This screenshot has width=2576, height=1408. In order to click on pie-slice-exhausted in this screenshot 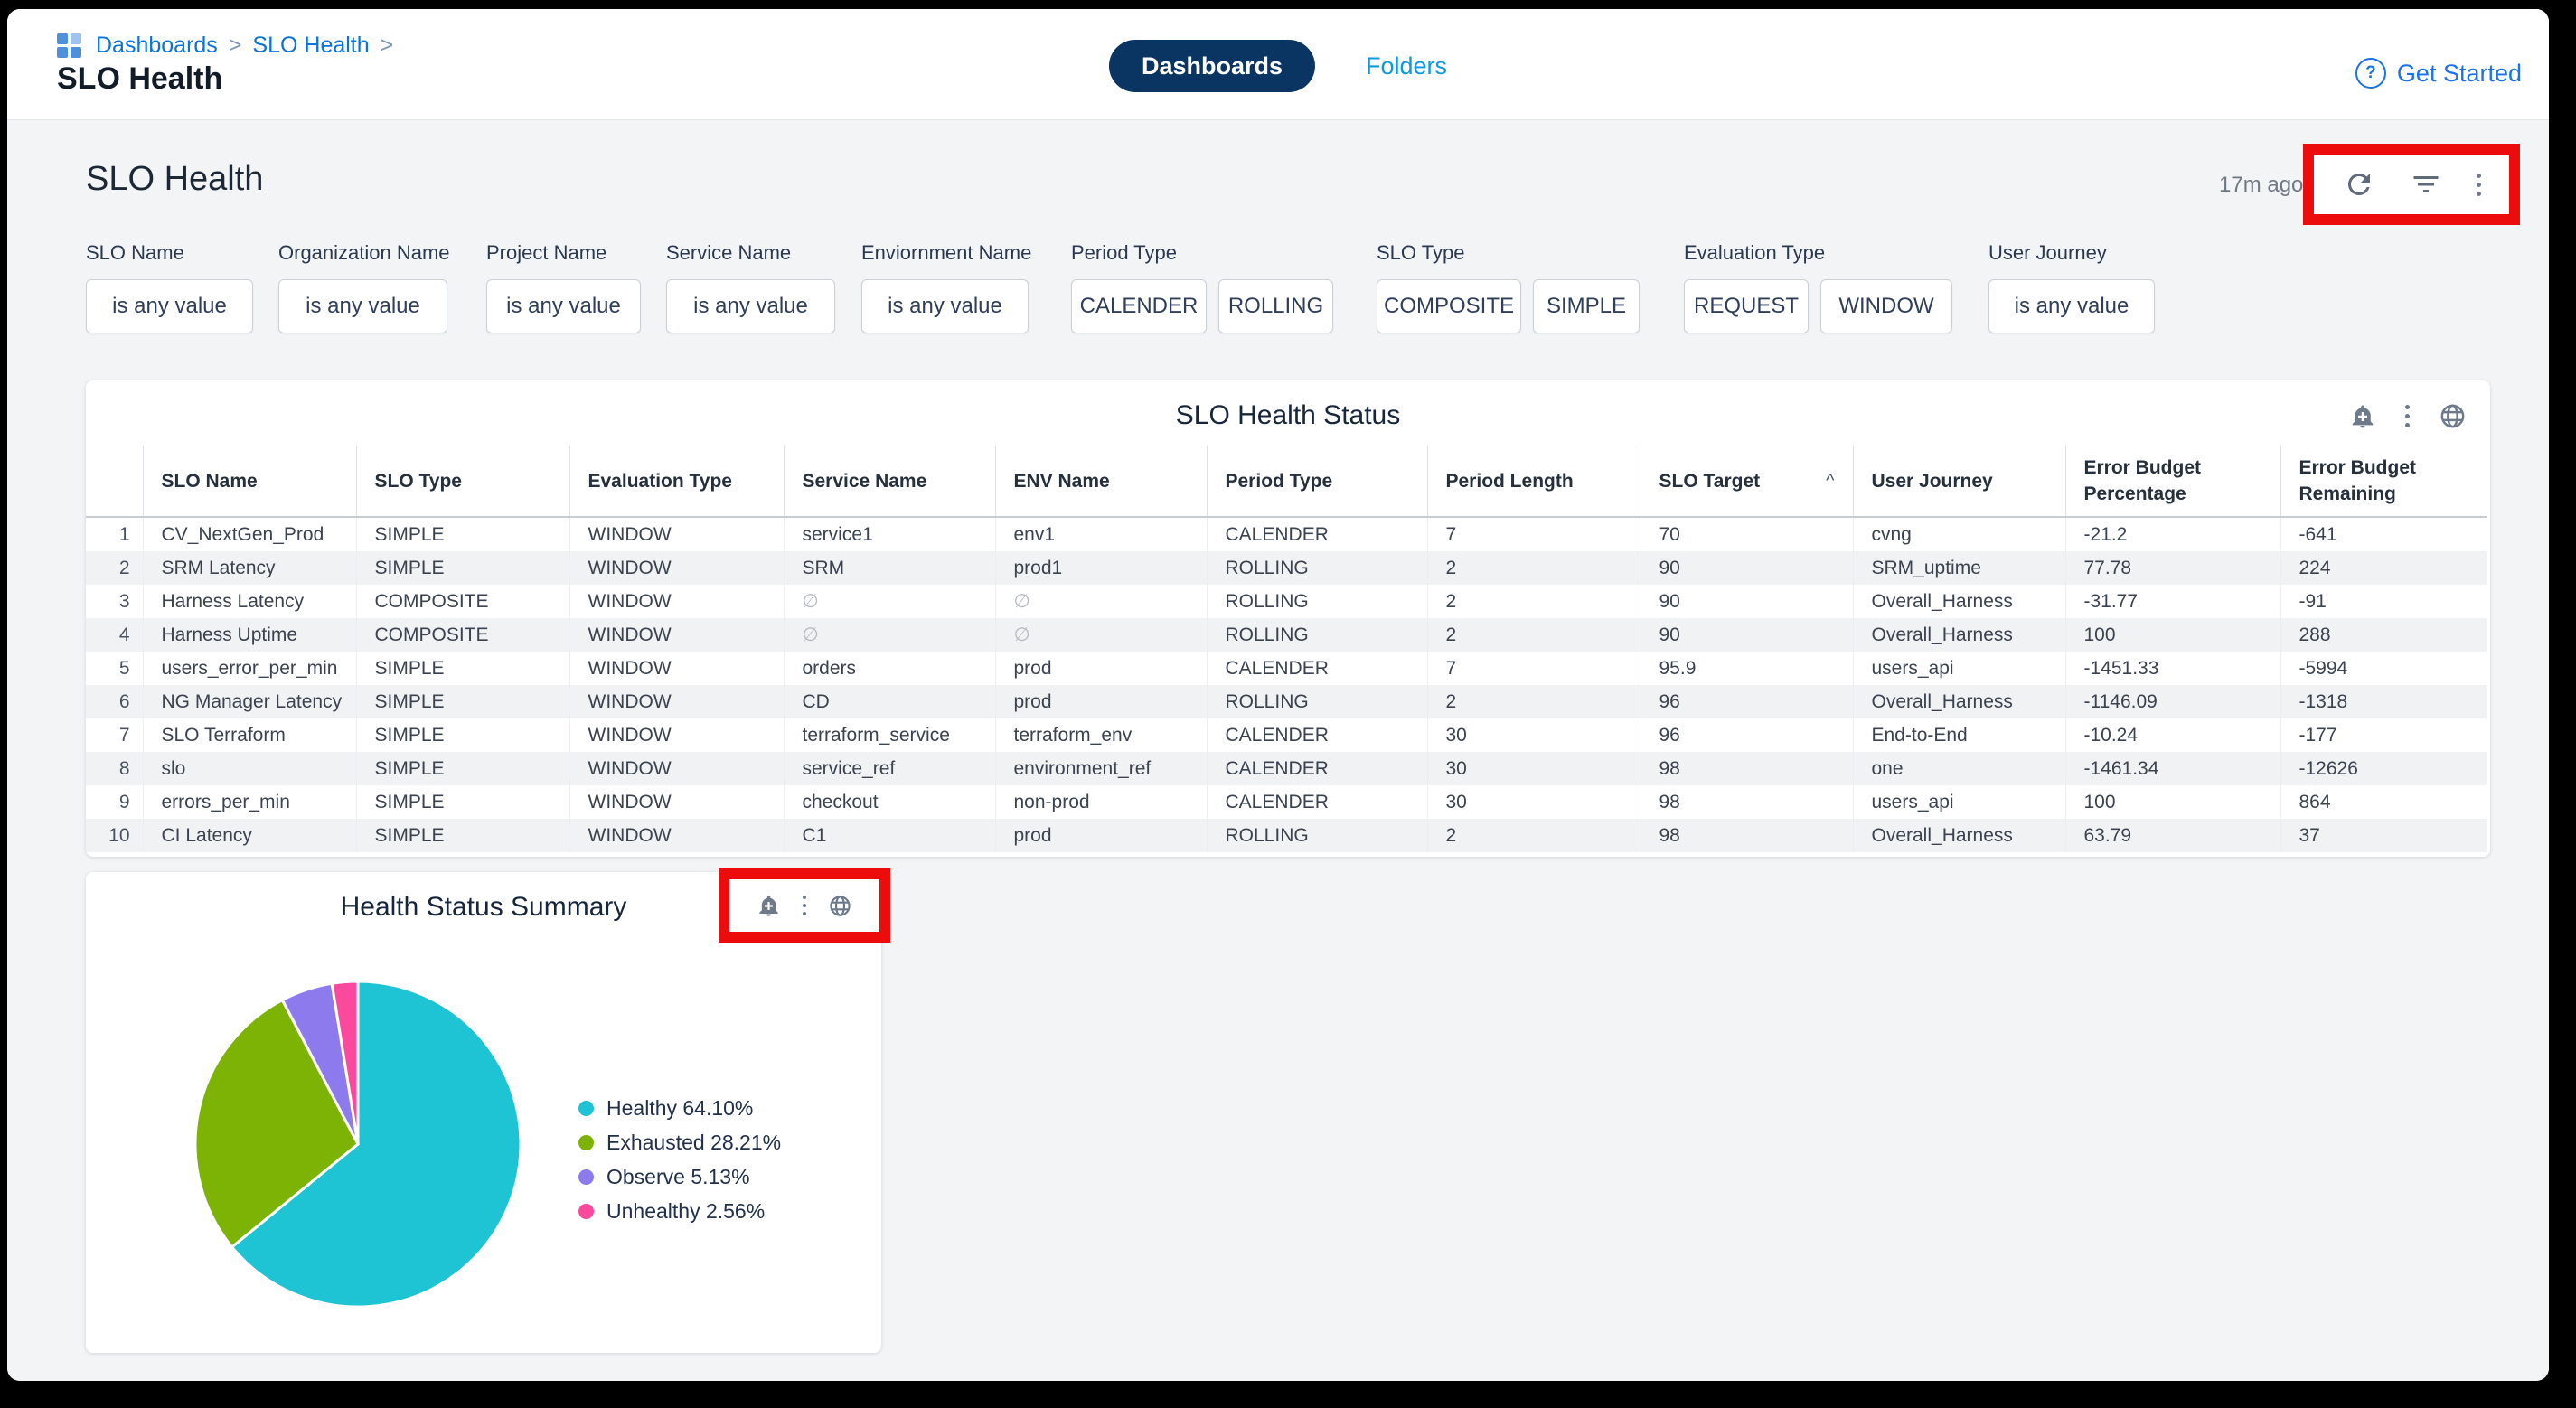, I will do `click(277, 1123)`.